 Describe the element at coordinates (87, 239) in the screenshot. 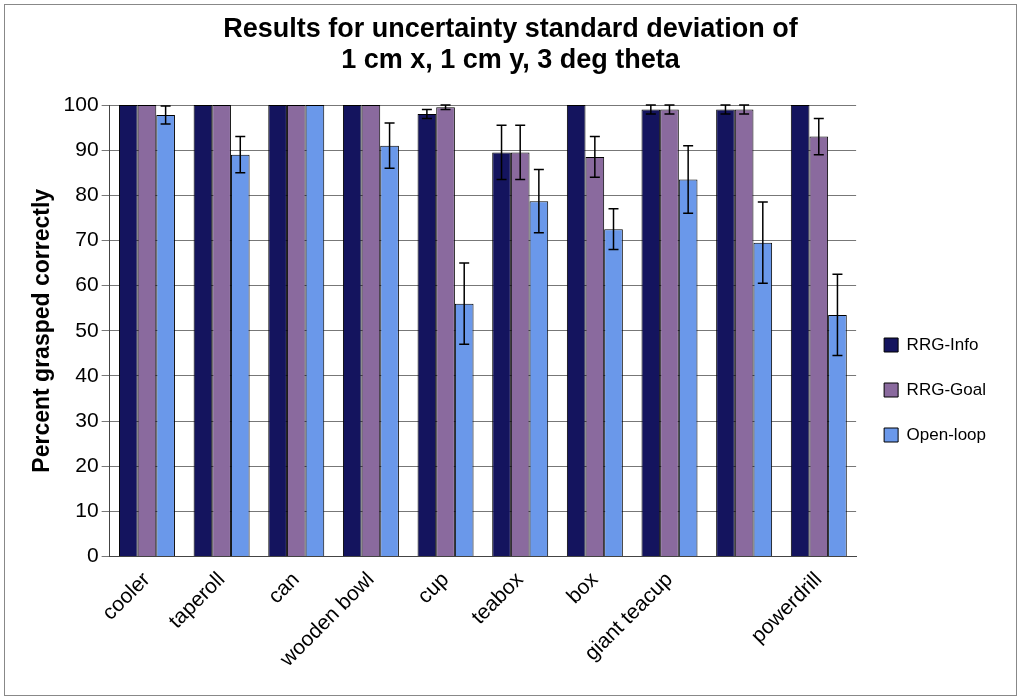

I see `y-tick-label: 70` at that location.